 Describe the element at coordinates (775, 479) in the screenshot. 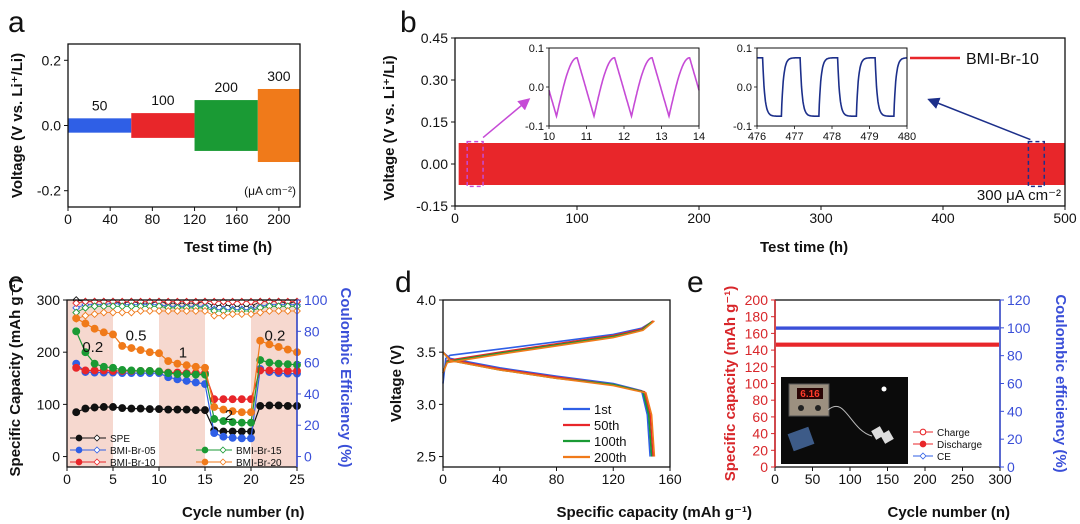

I see `x-tick-label: 0` at that location.